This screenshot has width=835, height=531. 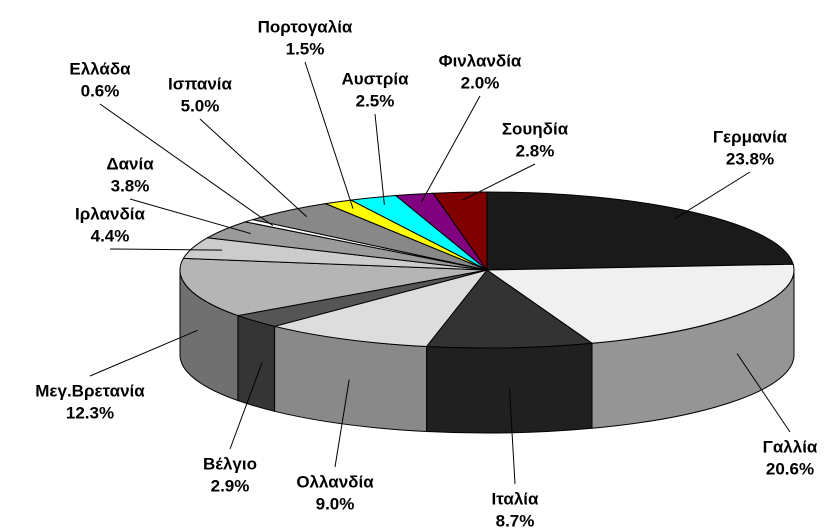 What do you see at coordinates (535, 150) in the screenshot?
I see `slice-label-value: 2.8%` at bounding box center [535, 150].